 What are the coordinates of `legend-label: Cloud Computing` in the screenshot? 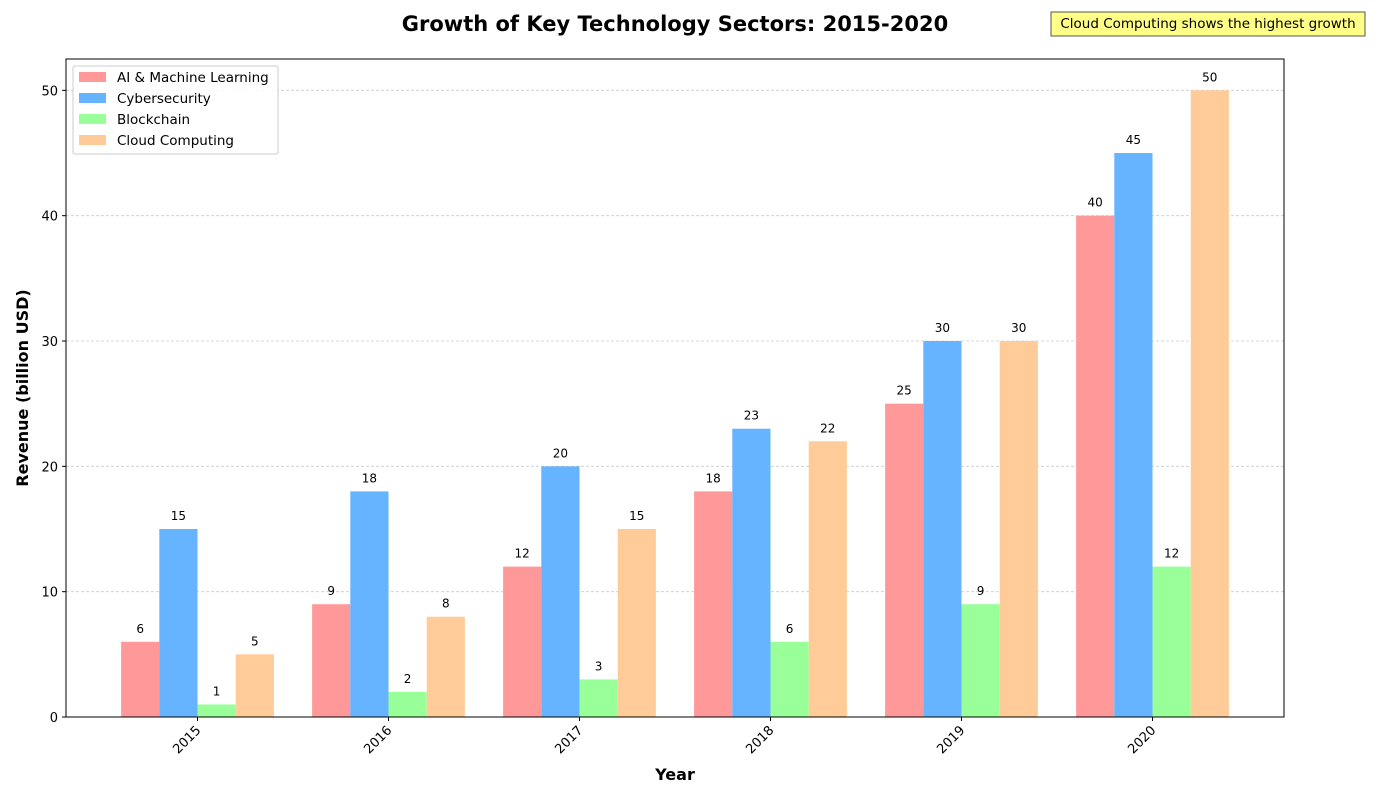 It's located at (175, 141).